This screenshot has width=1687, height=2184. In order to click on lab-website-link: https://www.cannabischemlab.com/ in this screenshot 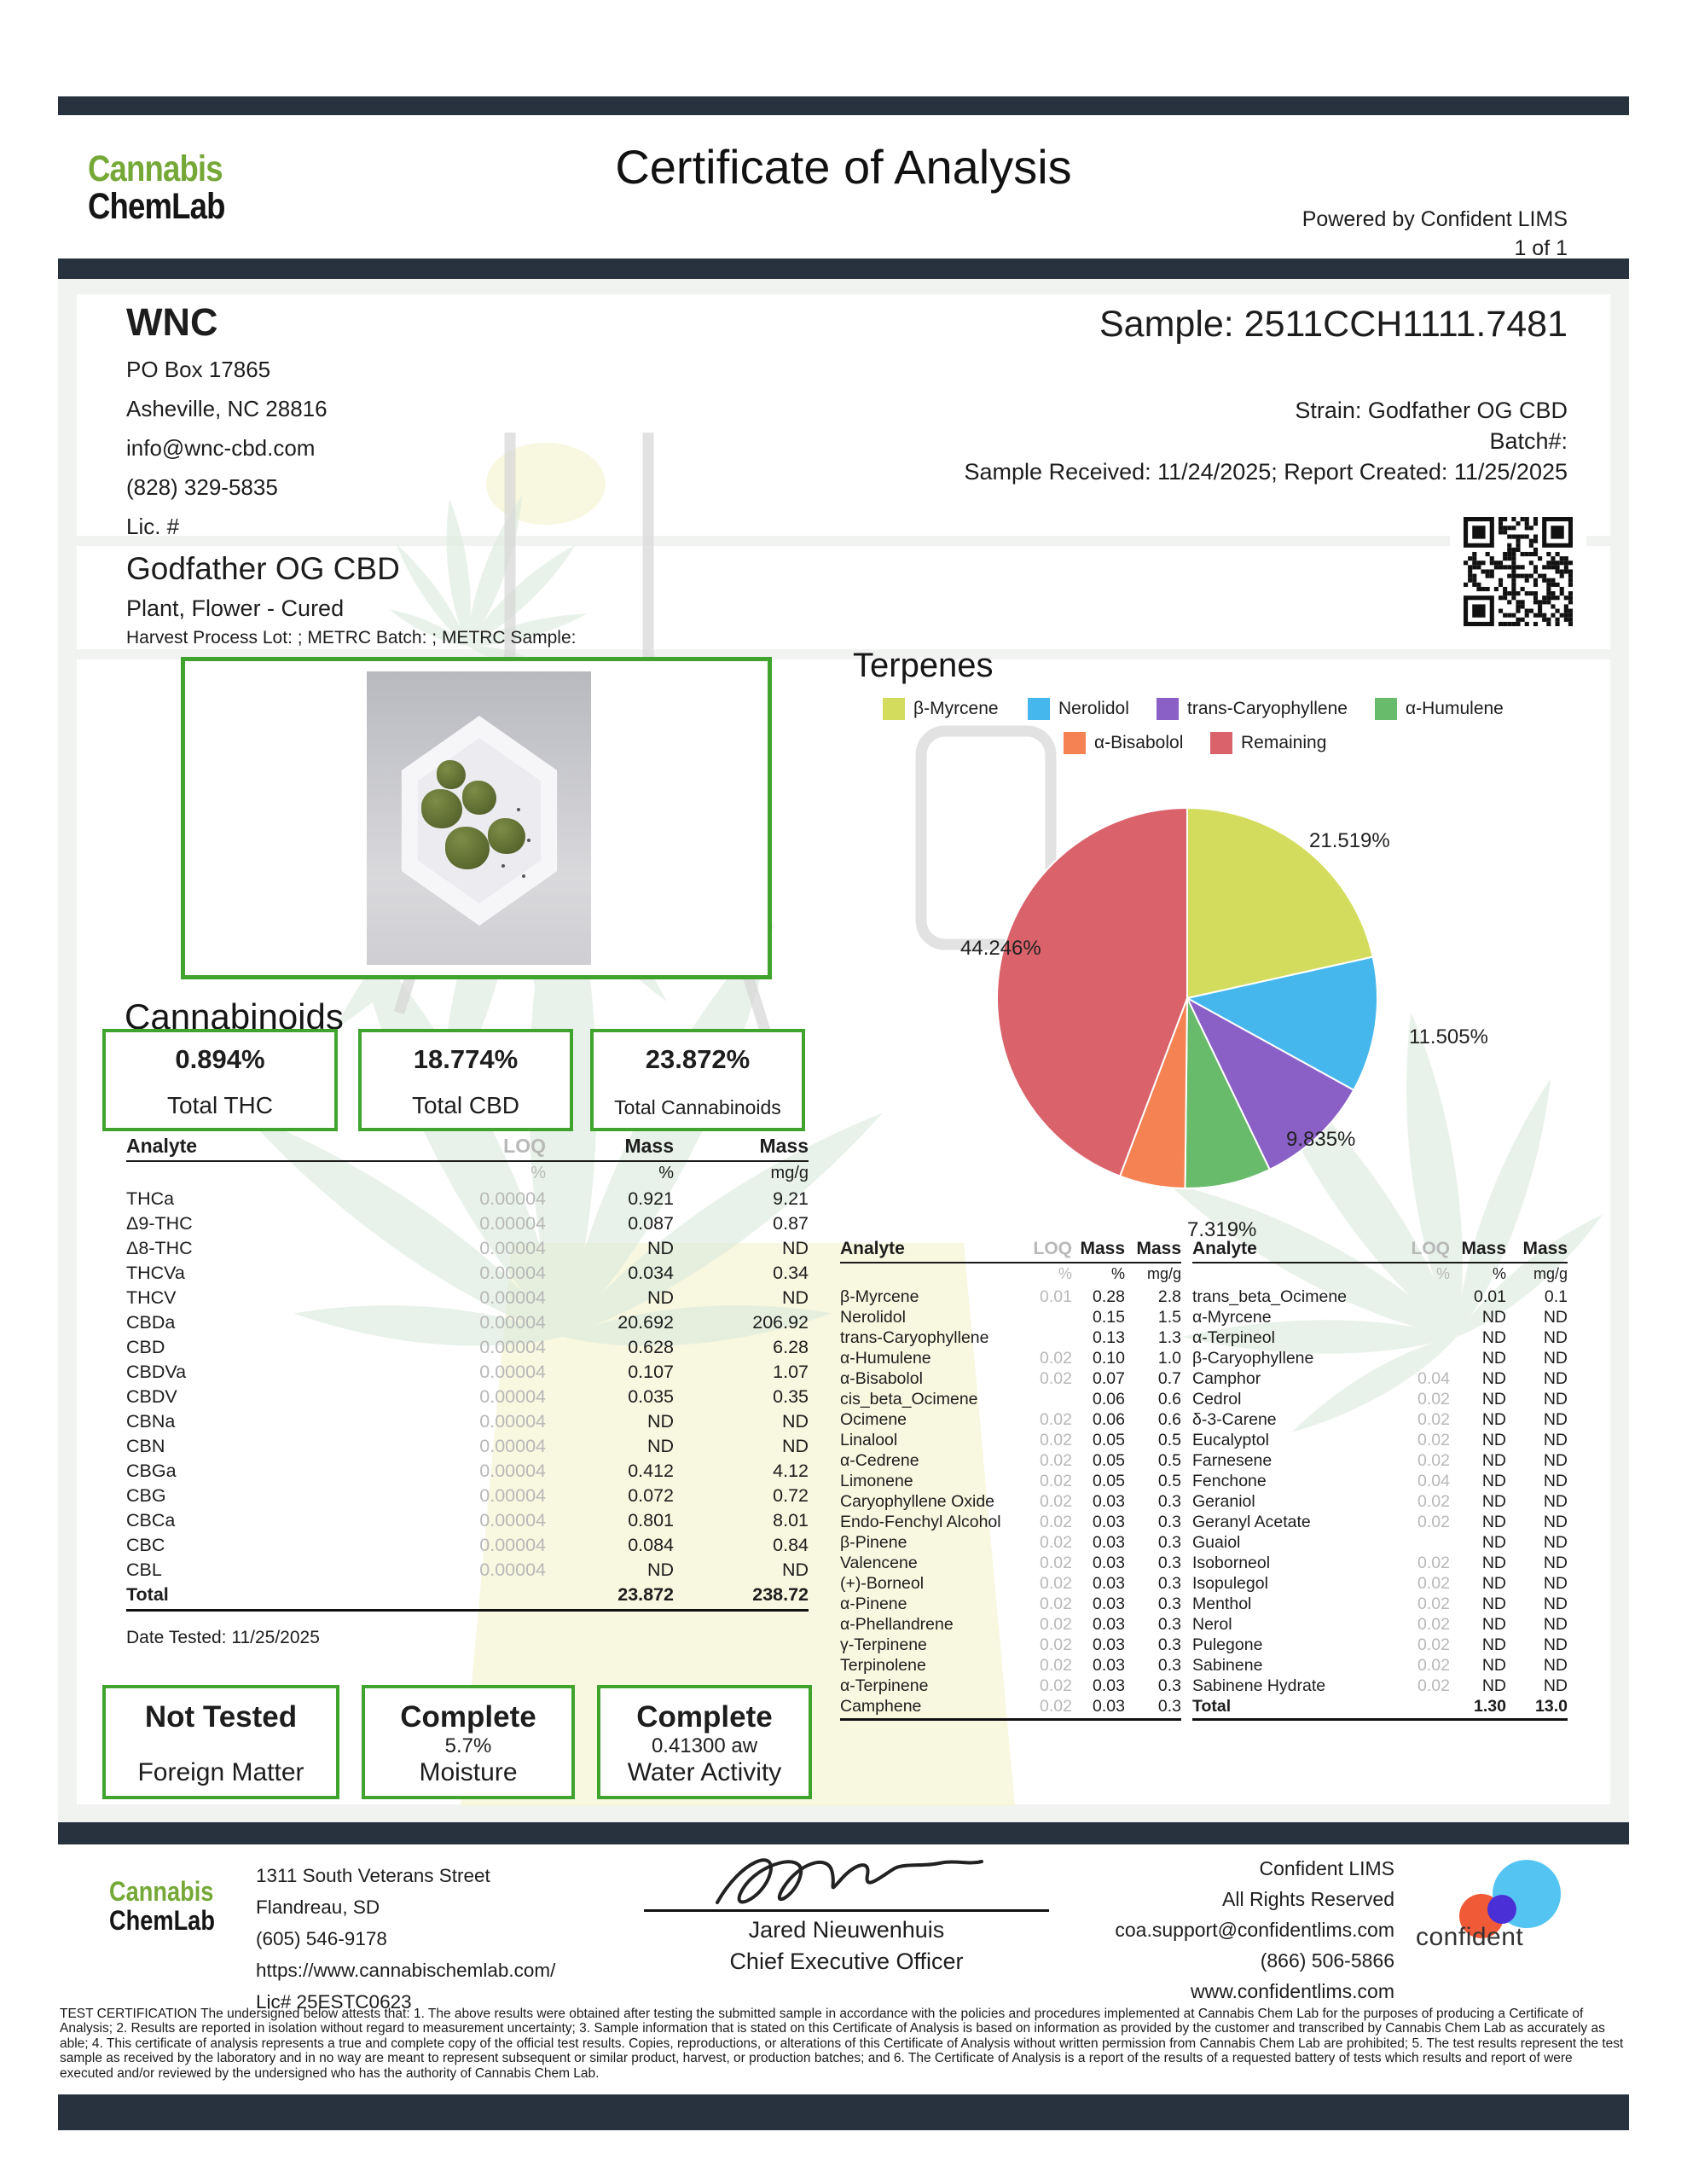, I will do `click(406, 1971)`.